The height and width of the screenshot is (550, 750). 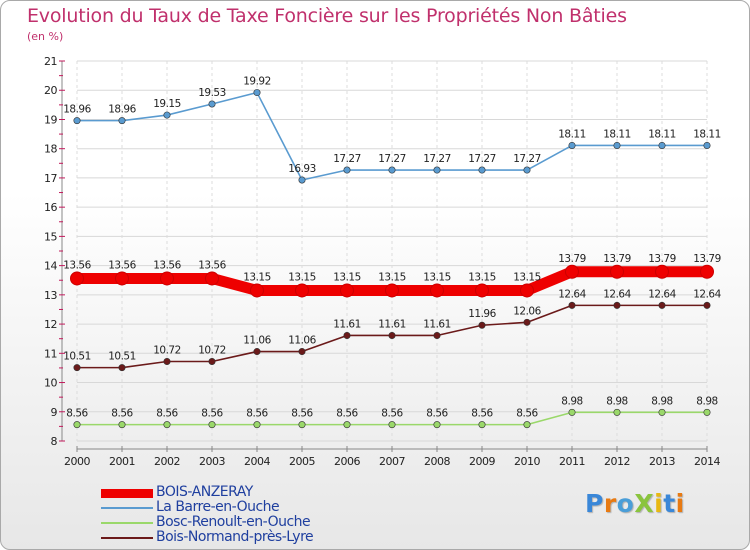 What do you see at coordinates (347, 461) in the screenshot?
I see `x-tick-label: 2006` at bounding box center [347, 461].